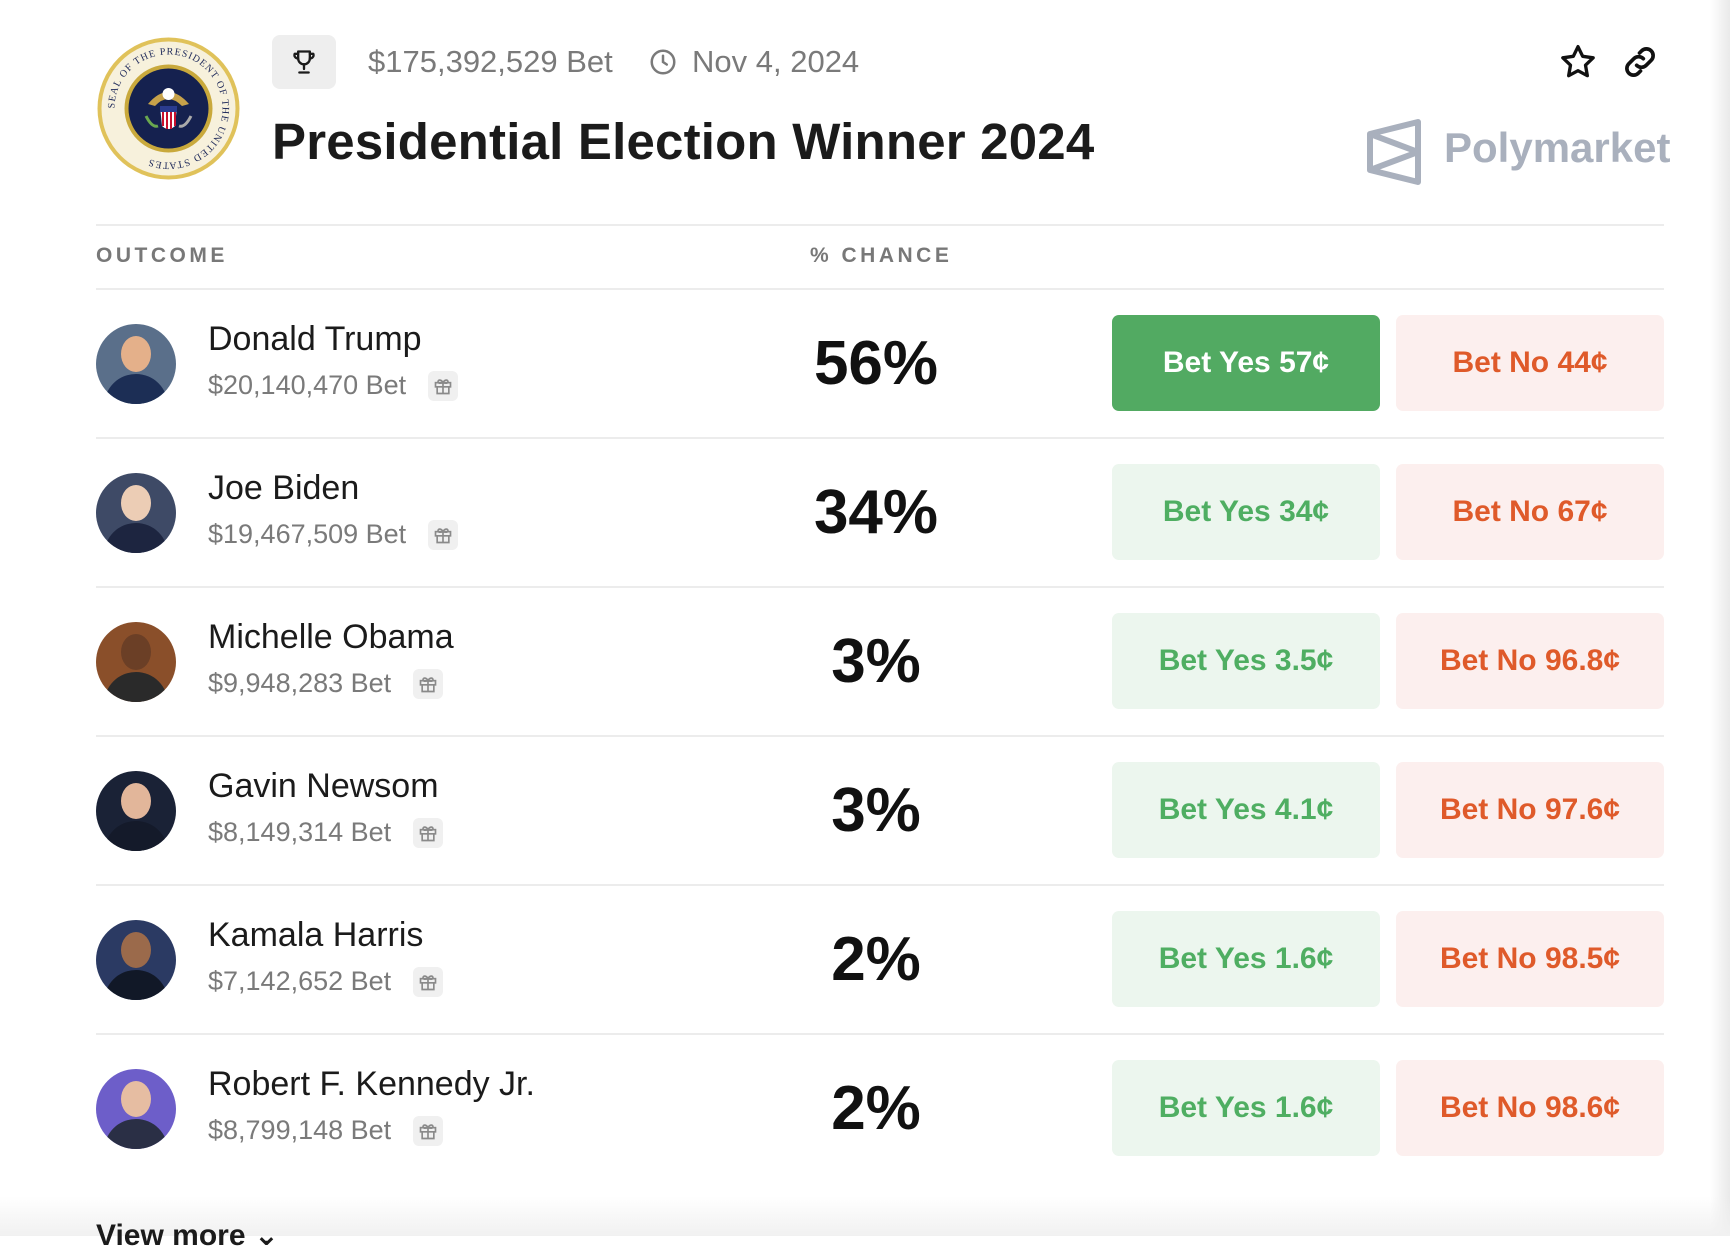 This screenshot has width=1730, height=1253. I want to click on trophy-badge, so click(304, 62).